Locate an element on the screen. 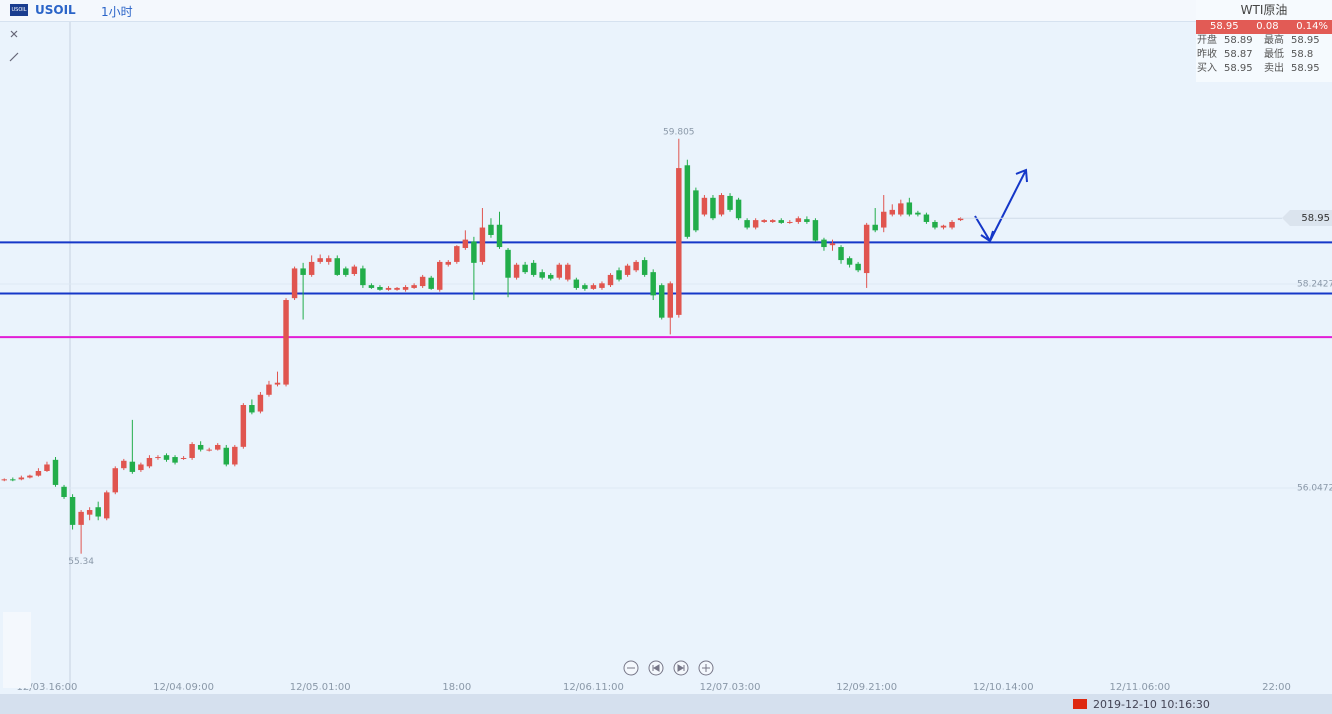  x-tick-label: 12/05 01:00 is located at coordinates (320, 687).